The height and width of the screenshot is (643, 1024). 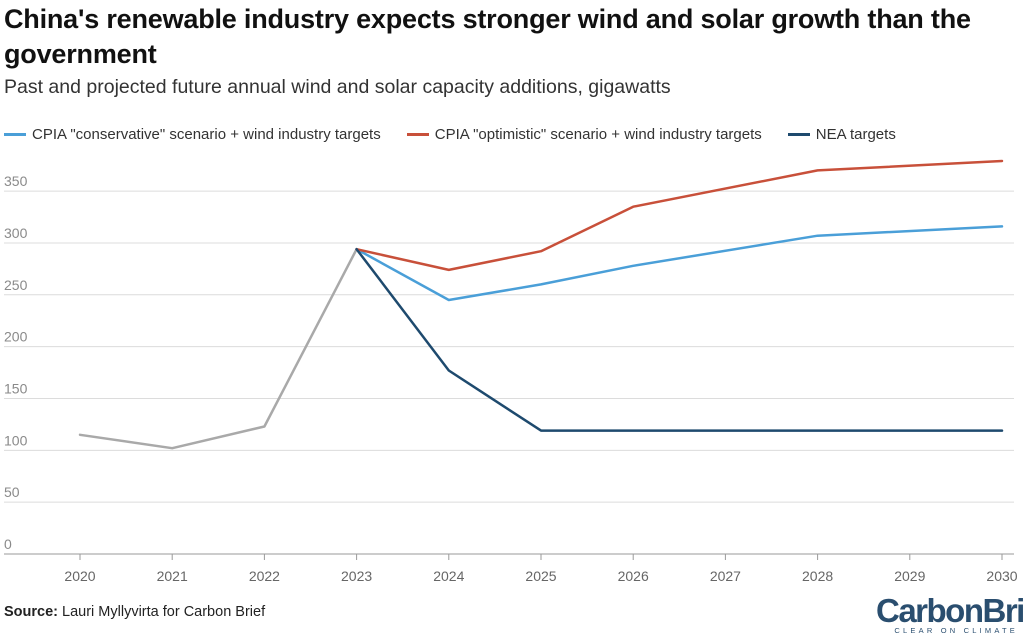 I want to click on x-tick-label-2023: 2023, so click(x=356, y=576).